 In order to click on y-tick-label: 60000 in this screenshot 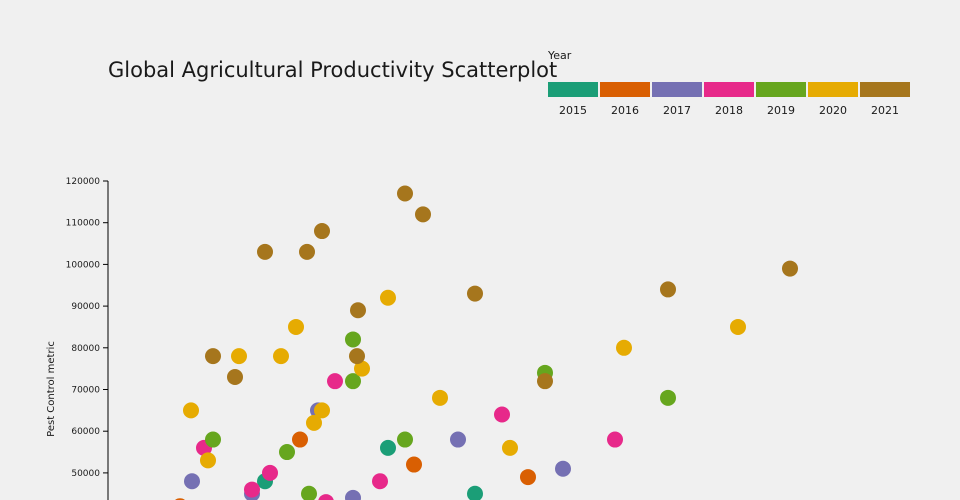, I will do `click(85, 432)`.